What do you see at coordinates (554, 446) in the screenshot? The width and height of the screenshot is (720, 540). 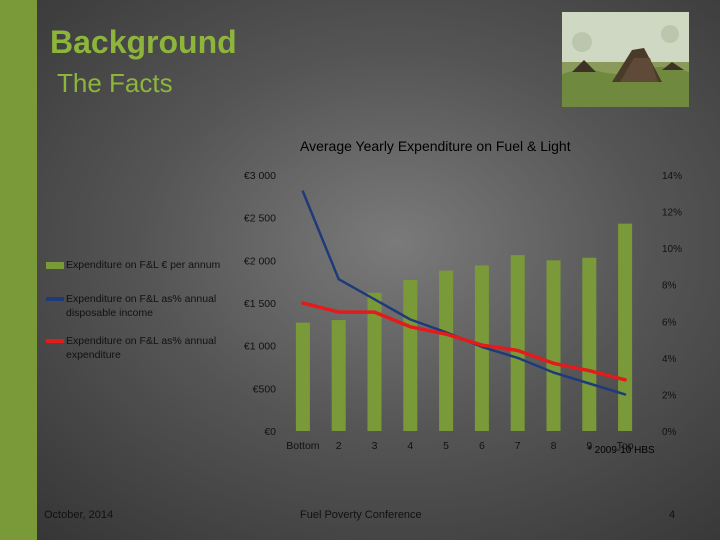 I see `x-axis-tick-label: 8` at bounding box center [554, 446].